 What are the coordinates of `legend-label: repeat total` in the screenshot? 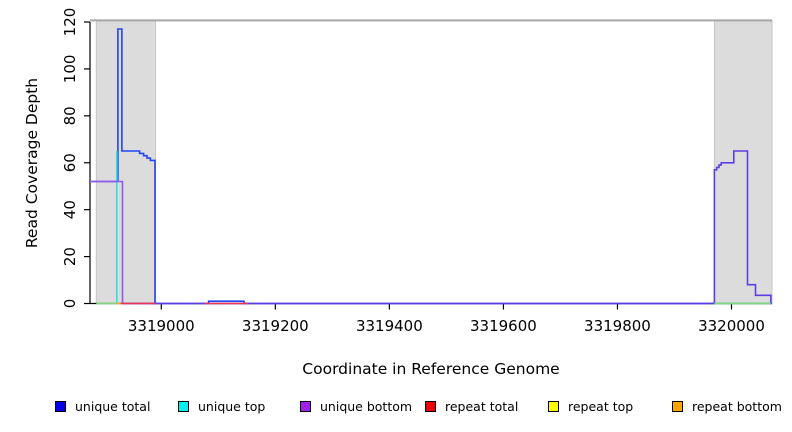 It's located at (482, 406).